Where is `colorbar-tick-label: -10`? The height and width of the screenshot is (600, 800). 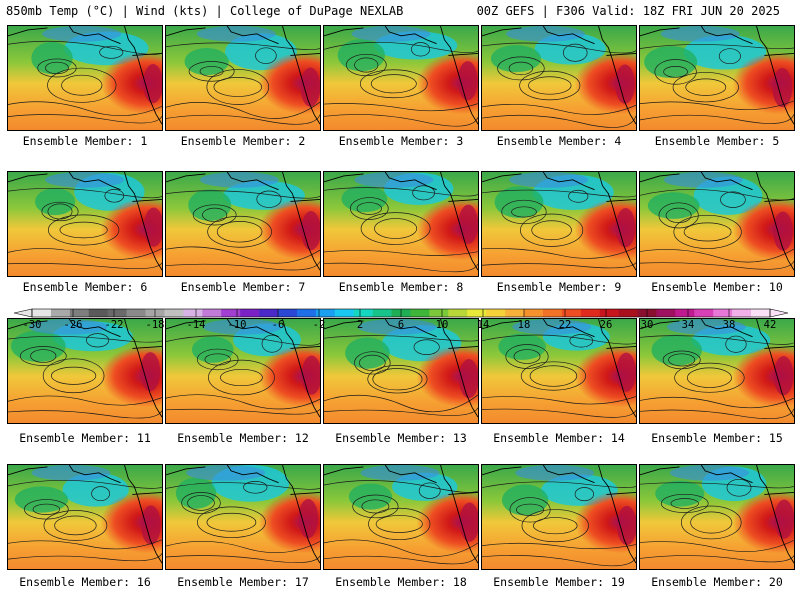
colorbar-tick-label: -10 is located at coordinates (237, 325).